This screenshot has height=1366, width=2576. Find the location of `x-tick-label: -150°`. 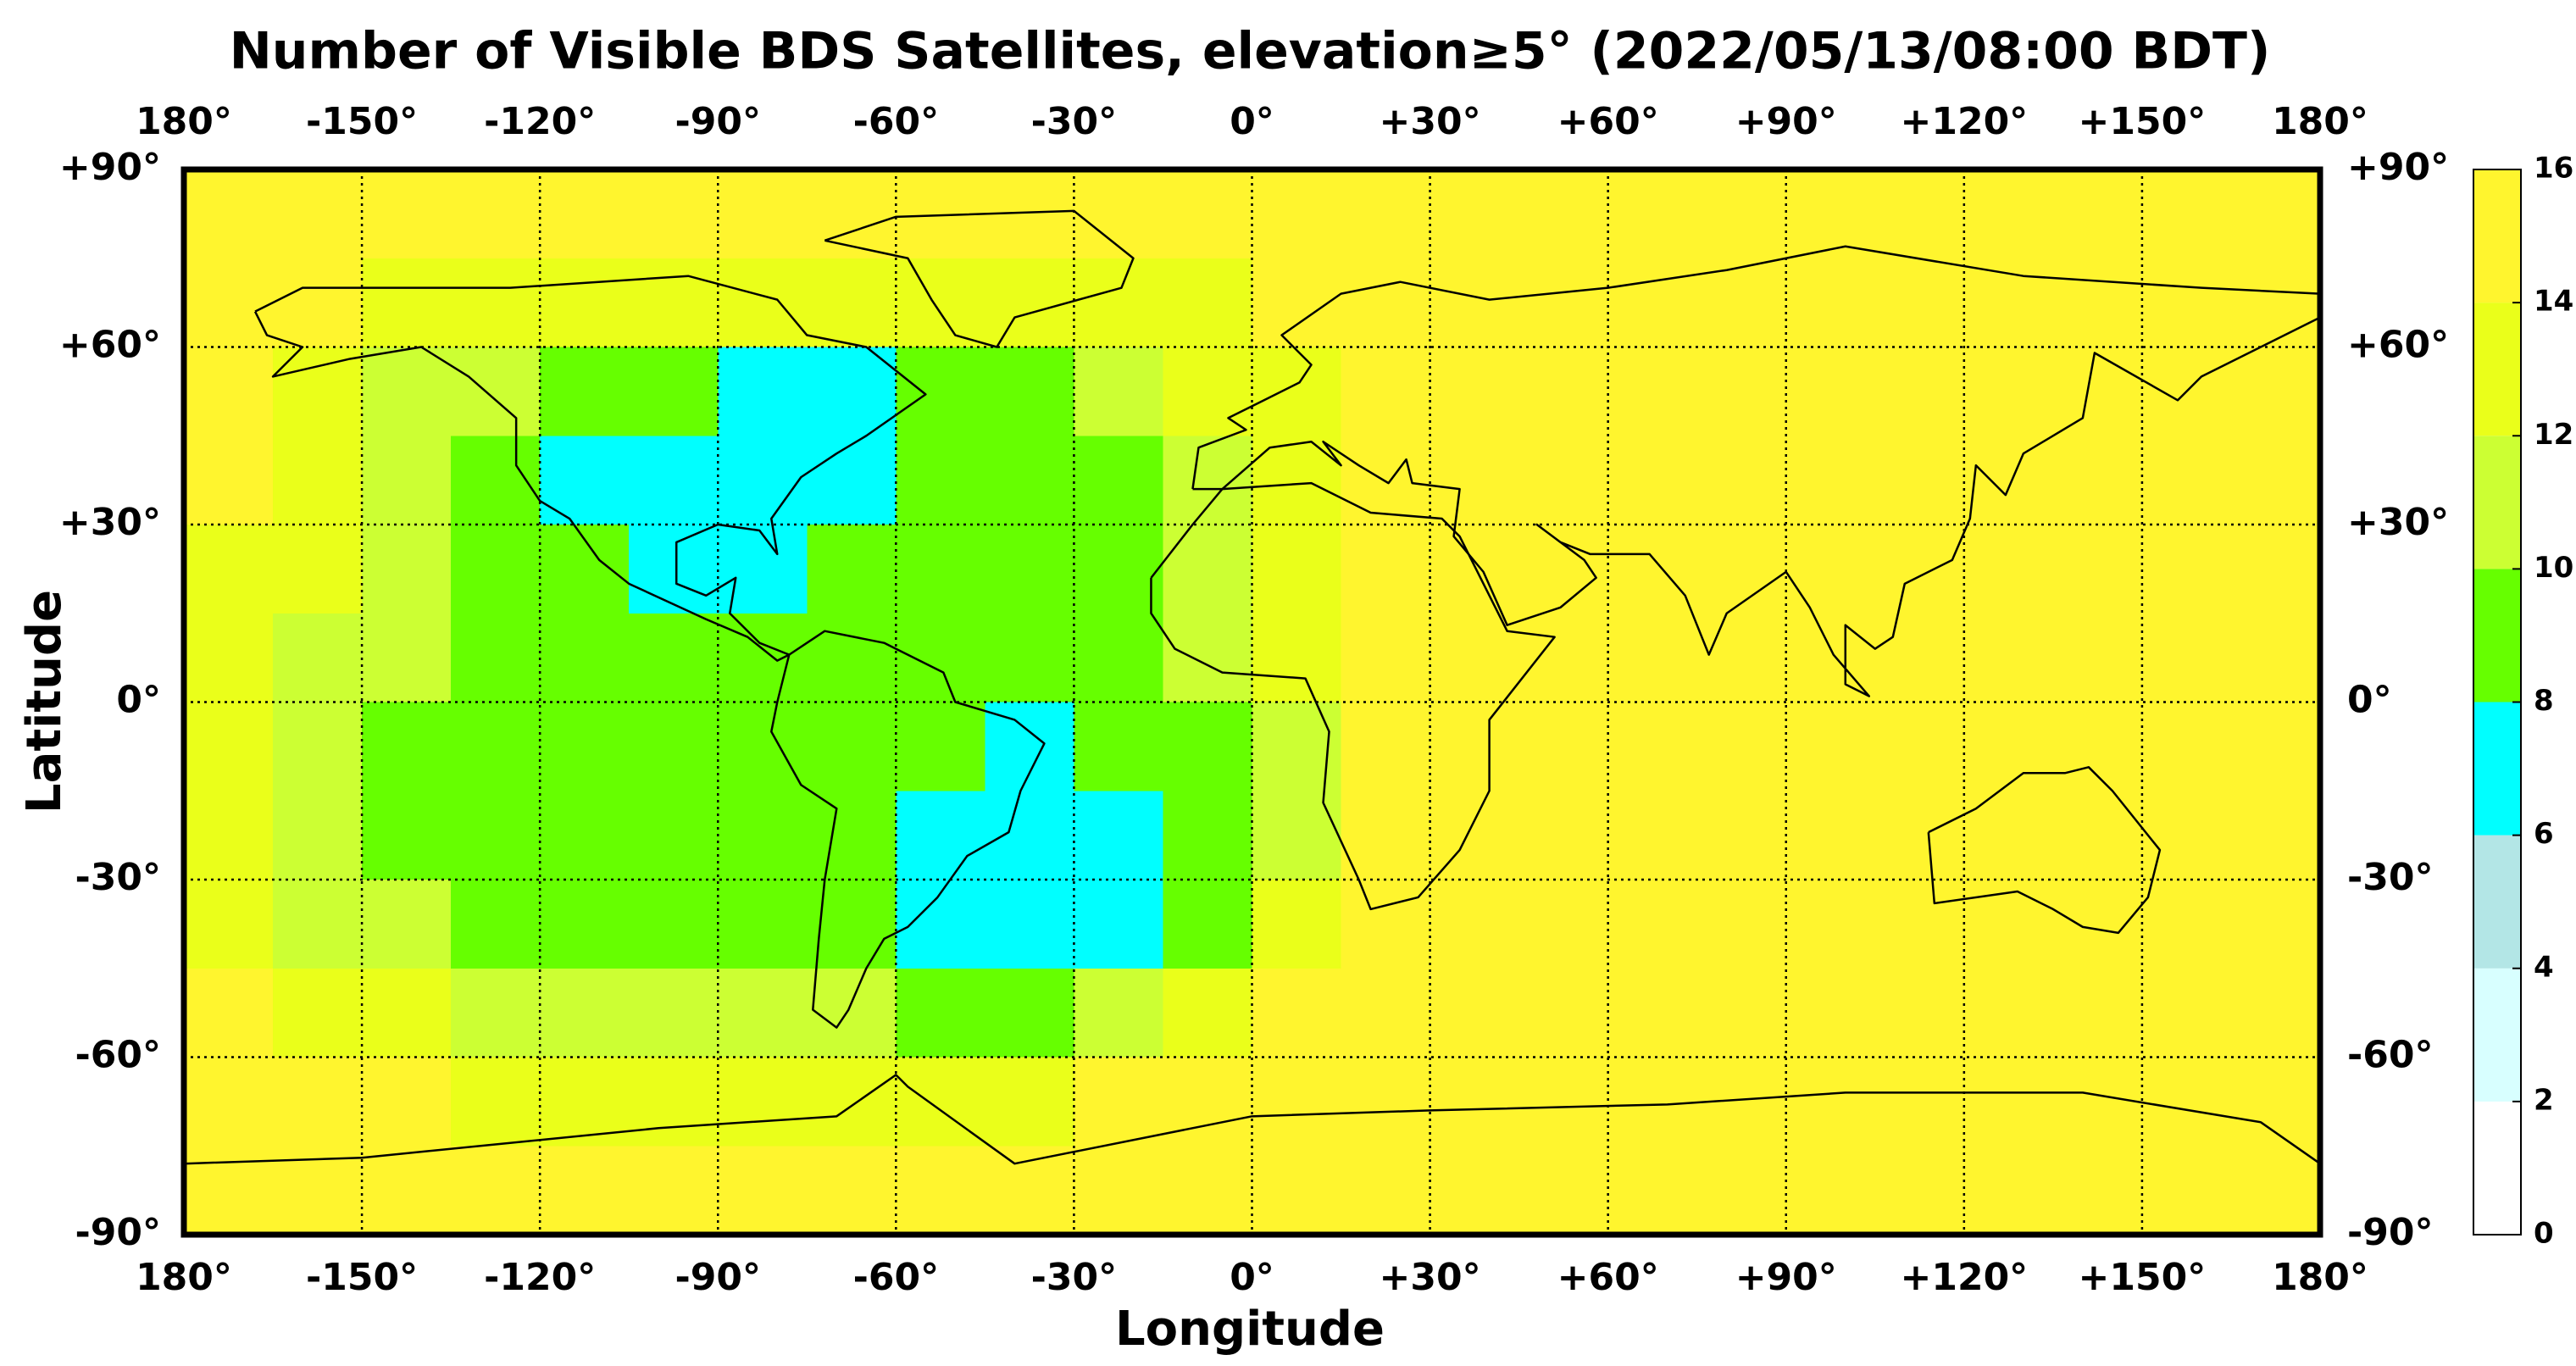

x-tick-label: -150° is located at coordinates (362, 121).